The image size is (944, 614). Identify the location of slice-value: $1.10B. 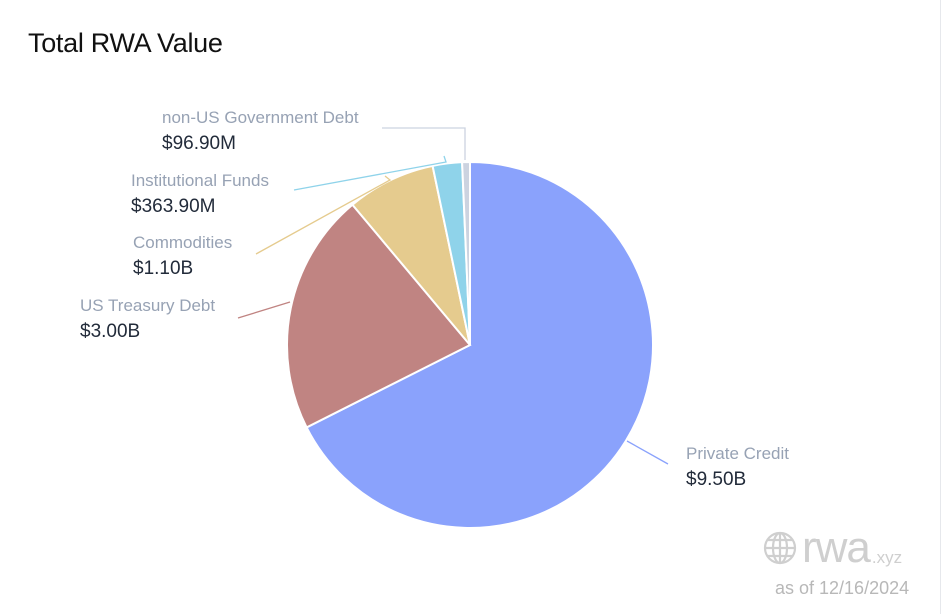
(163, 268).